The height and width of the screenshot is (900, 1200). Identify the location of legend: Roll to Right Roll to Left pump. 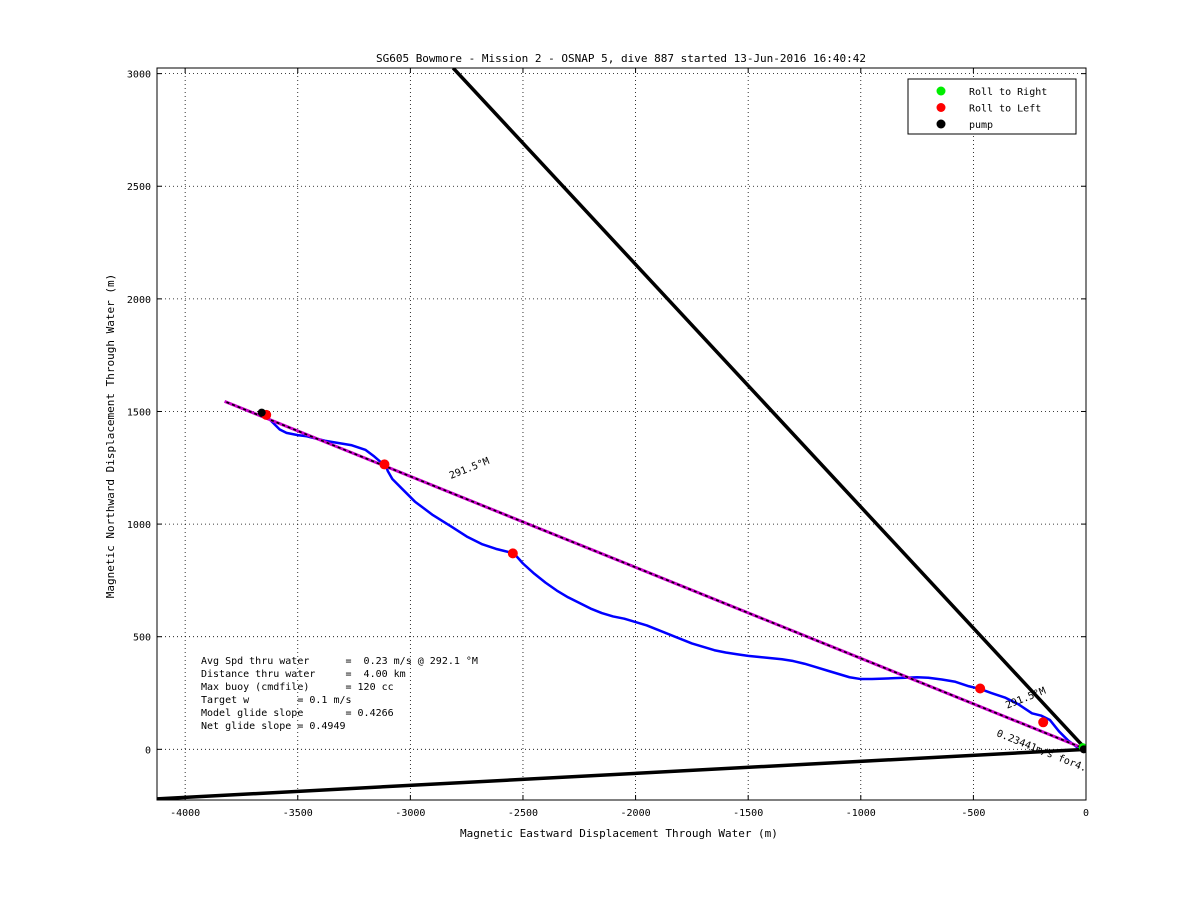
(992, 106).